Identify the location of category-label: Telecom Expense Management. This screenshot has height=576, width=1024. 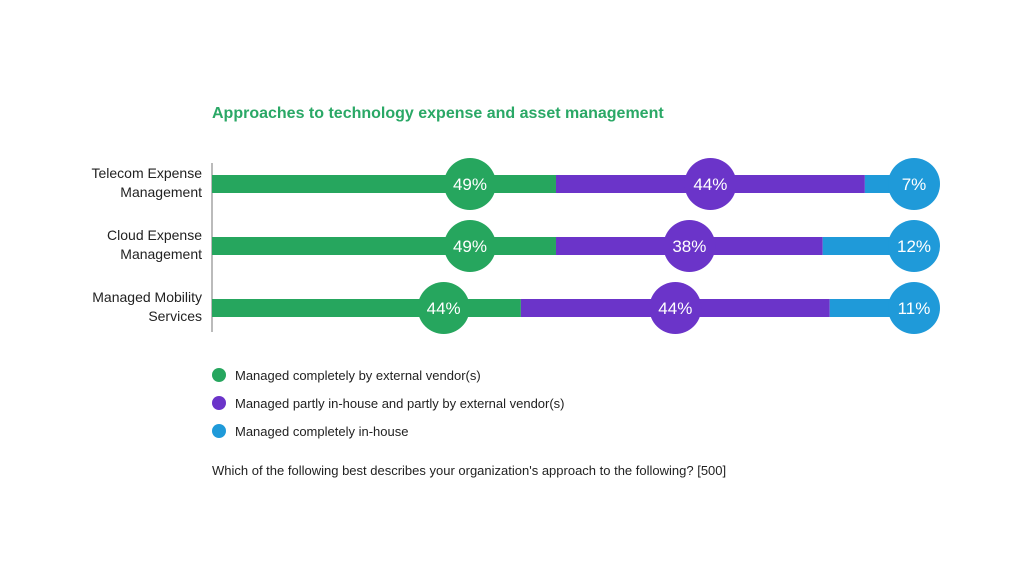
(146, 182).